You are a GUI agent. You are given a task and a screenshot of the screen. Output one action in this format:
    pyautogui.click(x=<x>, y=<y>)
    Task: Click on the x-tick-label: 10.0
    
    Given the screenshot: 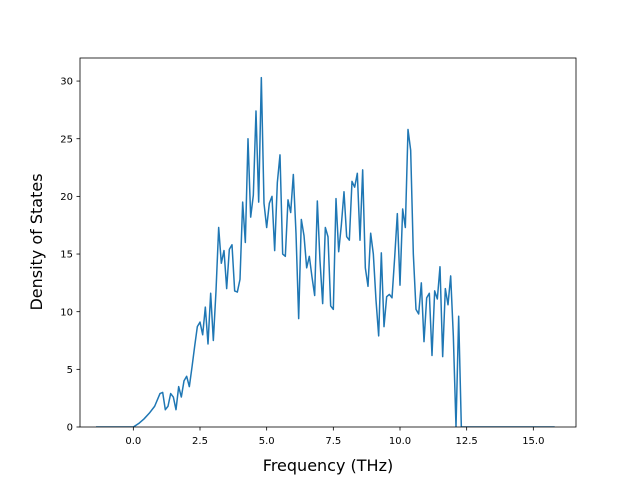 What is the action you would take?
    pyautogui.click(x=400, y=441)
    